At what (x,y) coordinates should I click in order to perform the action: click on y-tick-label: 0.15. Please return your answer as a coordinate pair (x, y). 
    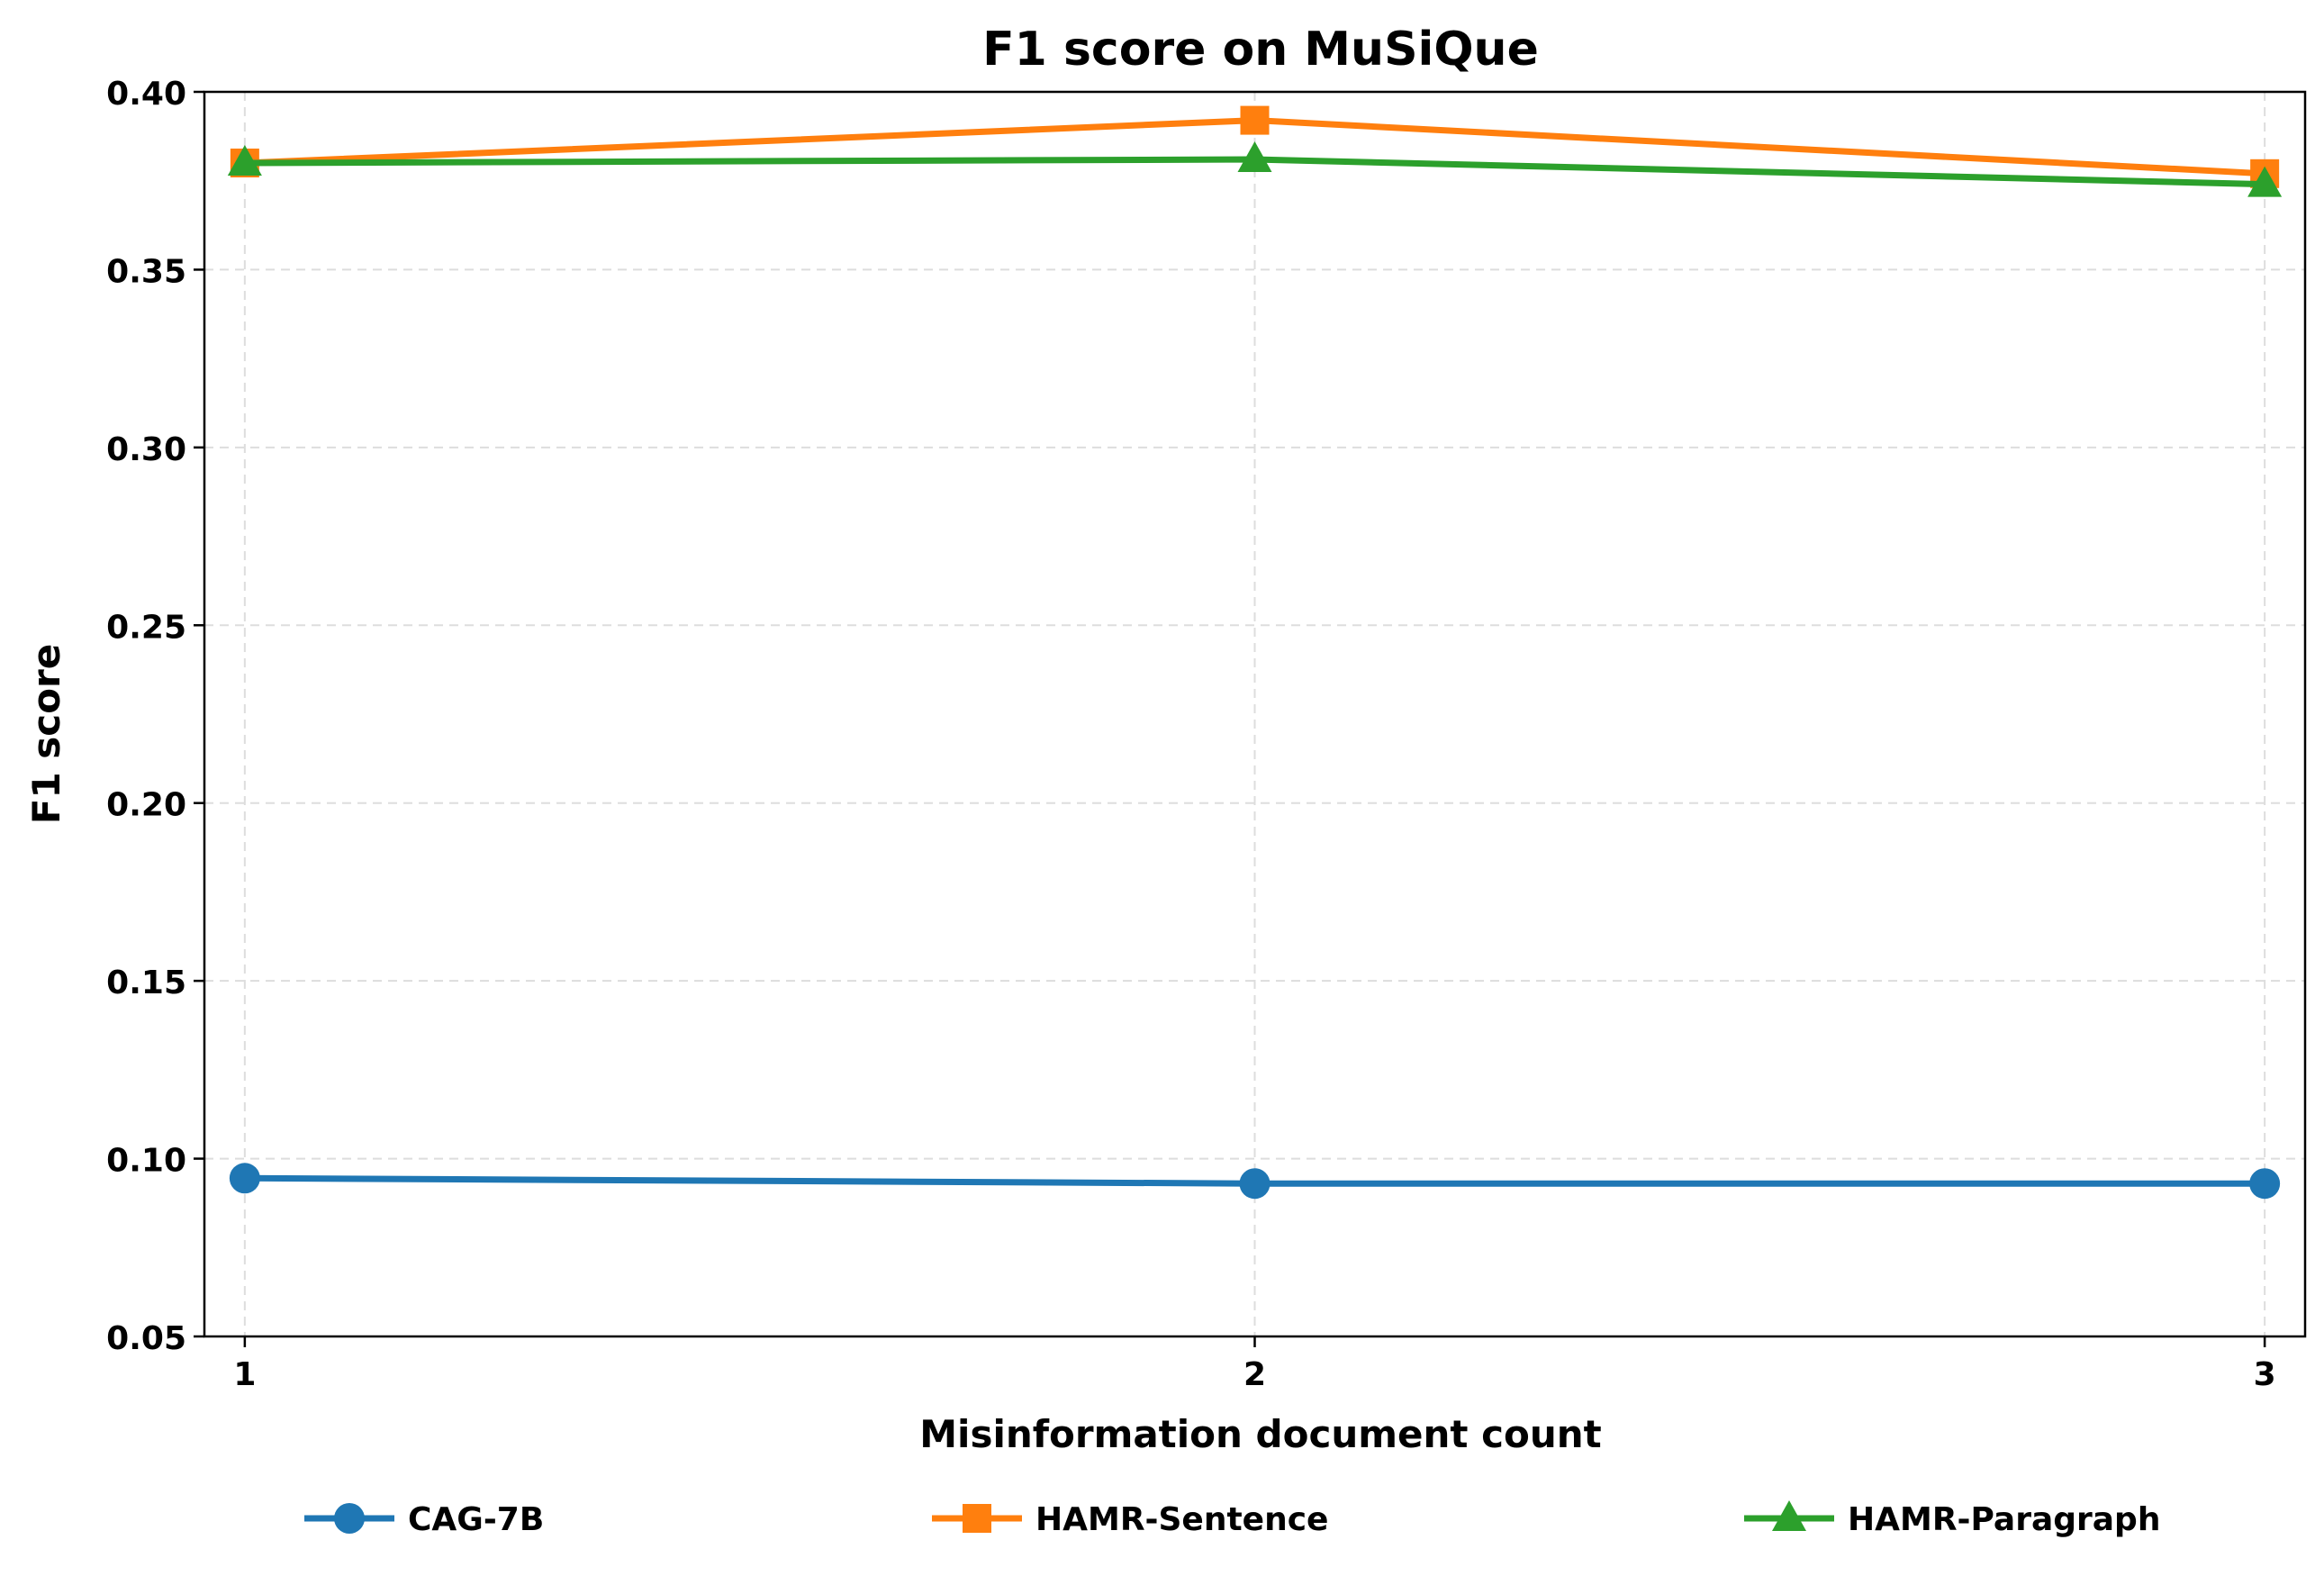
    Looking at the image, I should click on (146, 983).